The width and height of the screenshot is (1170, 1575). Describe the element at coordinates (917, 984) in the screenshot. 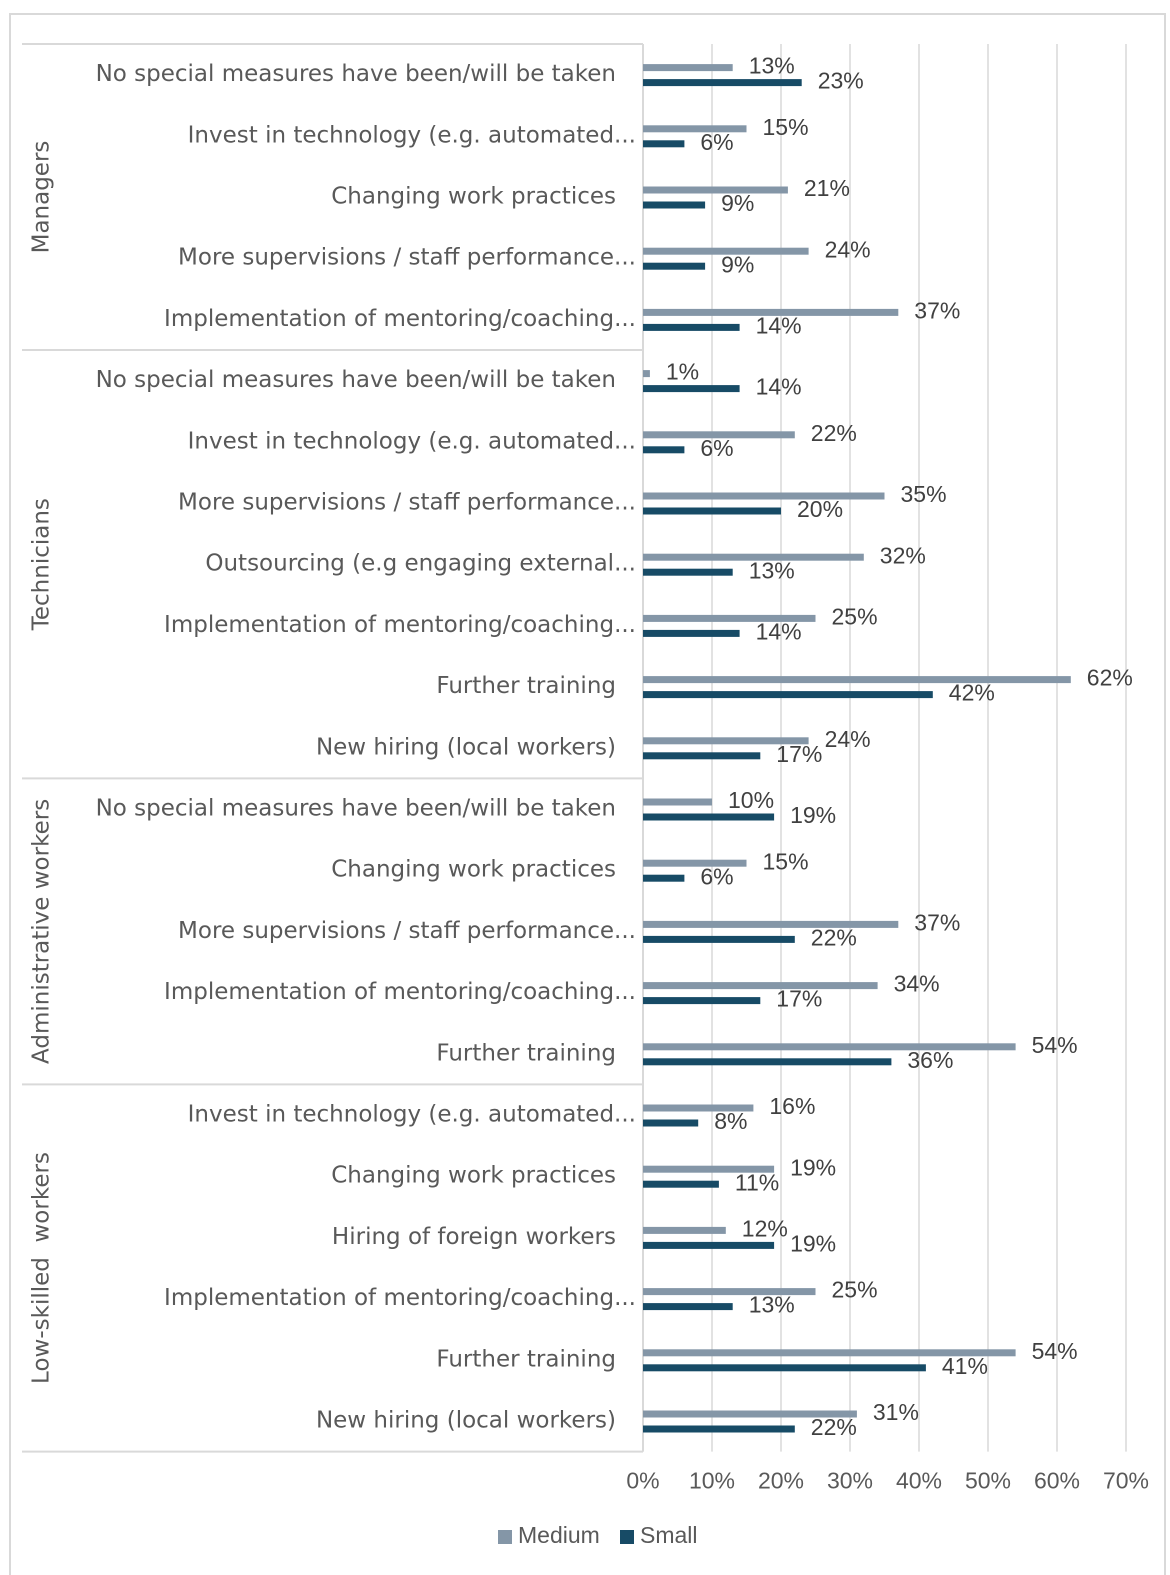

I see `value-label: 34%` at that location.